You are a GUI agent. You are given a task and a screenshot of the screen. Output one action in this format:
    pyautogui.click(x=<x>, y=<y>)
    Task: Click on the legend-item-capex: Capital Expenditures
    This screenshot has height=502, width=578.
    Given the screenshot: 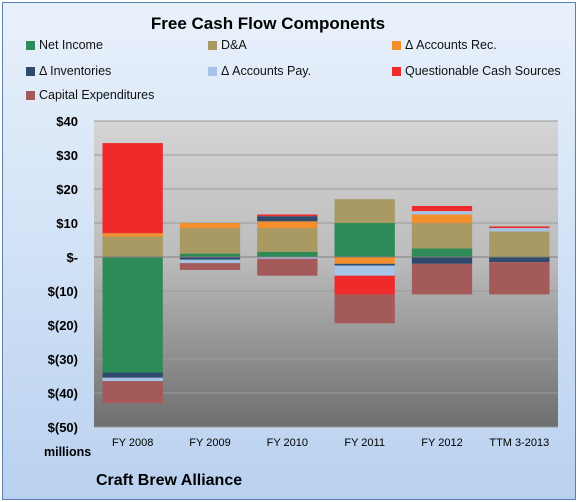 What is the action you would take?
    pyautogui.click(x=90, y=95)
    